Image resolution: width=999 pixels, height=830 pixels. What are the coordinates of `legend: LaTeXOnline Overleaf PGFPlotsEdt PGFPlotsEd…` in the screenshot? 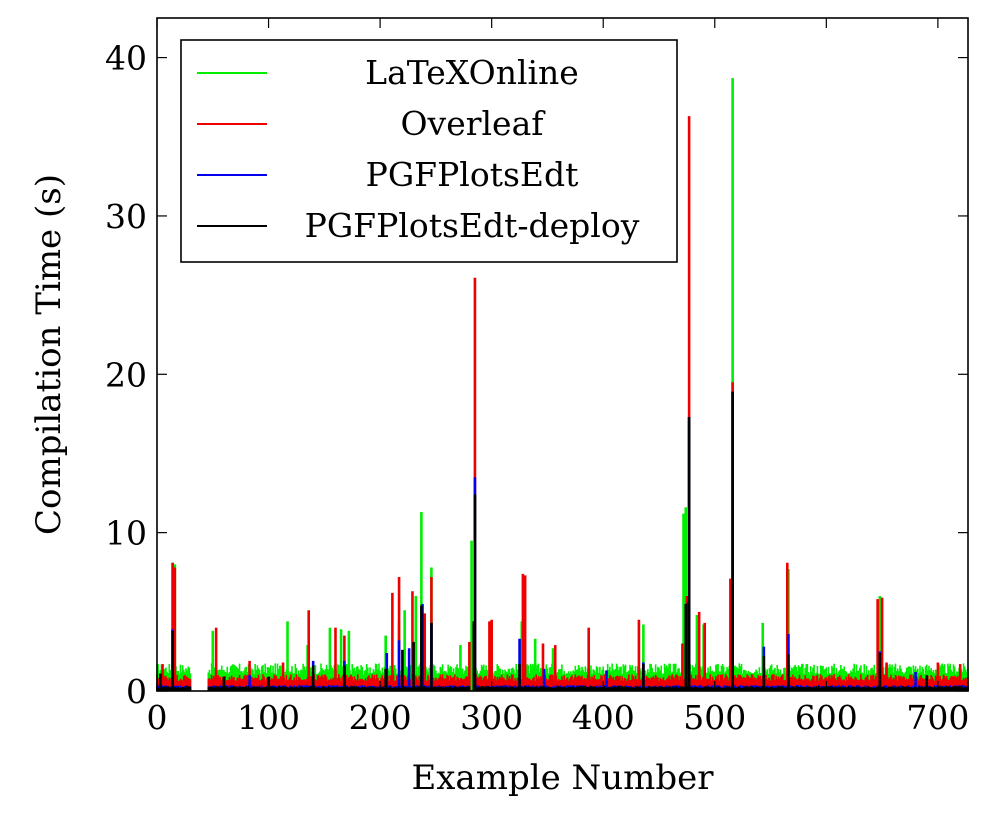 It's located at (429, 151).